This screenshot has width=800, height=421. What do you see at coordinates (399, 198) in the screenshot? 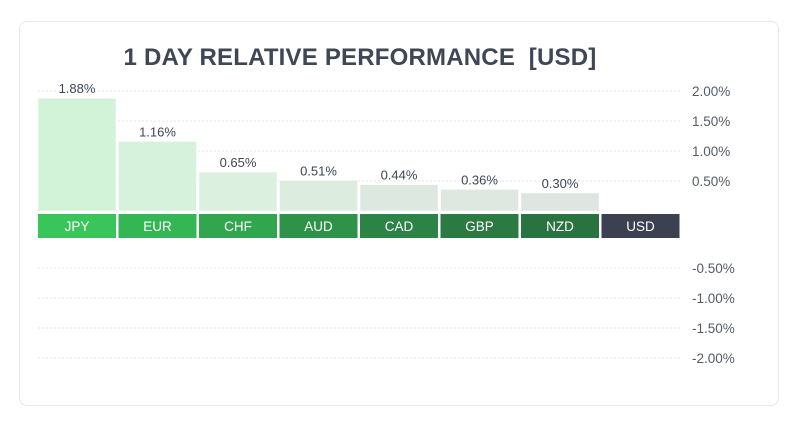
I see `bar-cad` at bounding box center [399, 198].